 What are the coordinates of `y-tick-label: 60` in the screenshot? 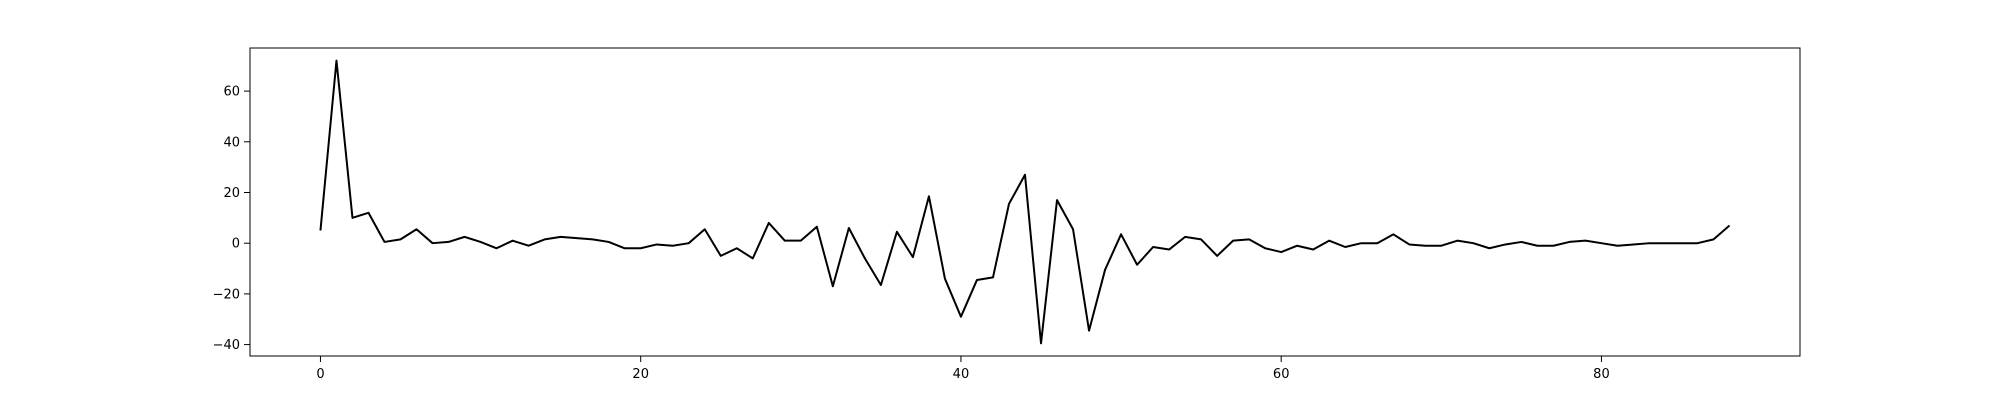 It's located at (231, 92).